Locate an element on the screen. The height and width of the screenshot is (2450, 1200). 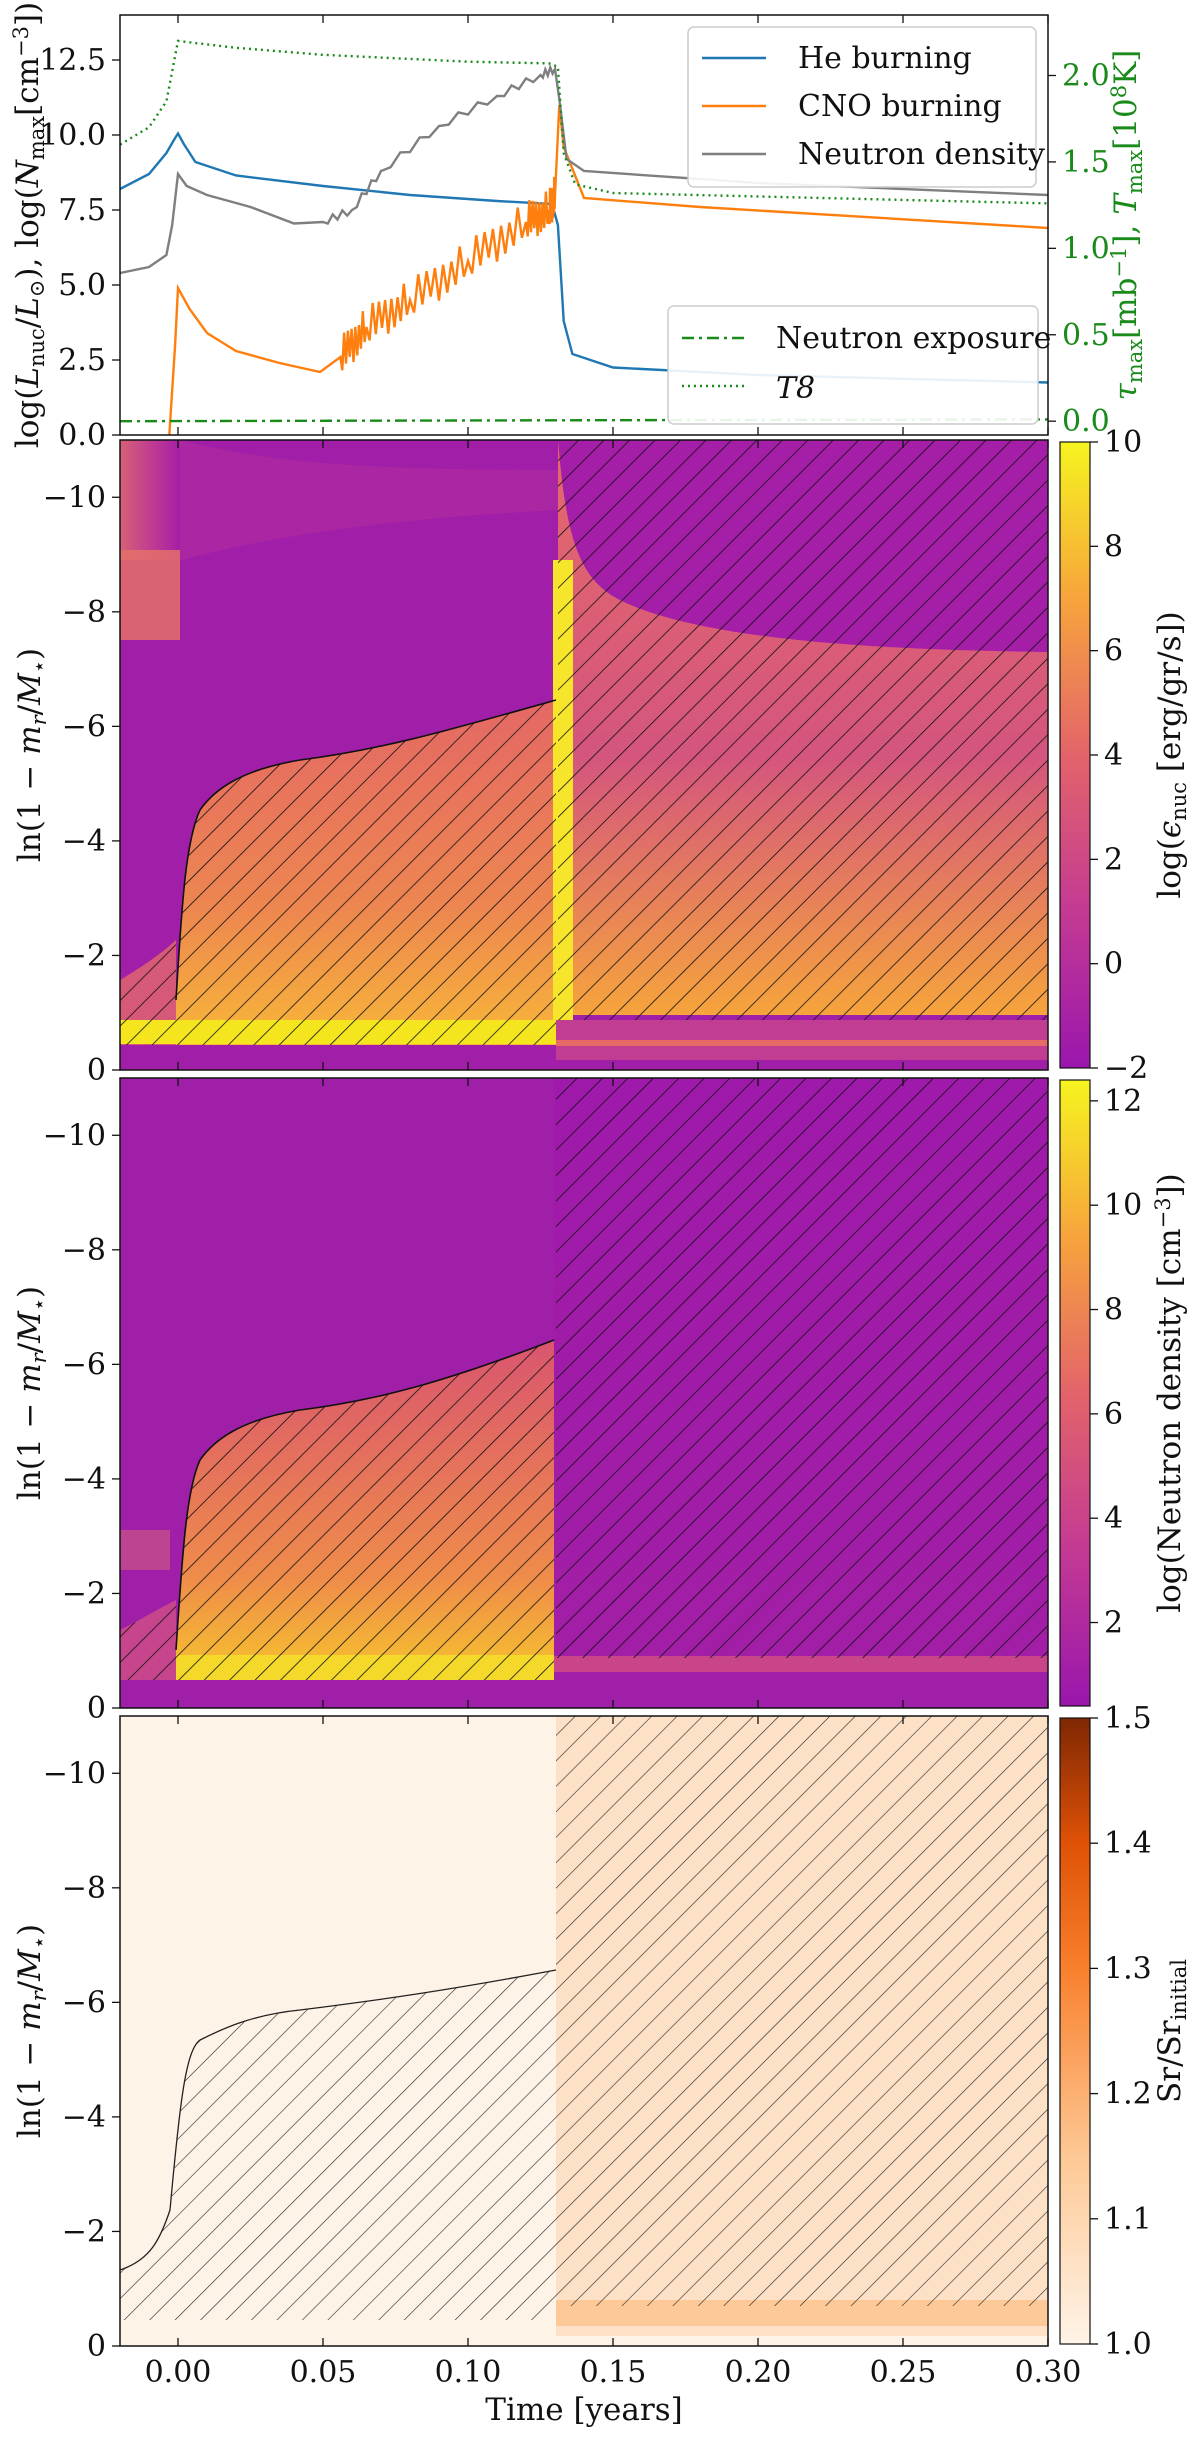
energy-boundary-curve is located at coordinates (366, 850).